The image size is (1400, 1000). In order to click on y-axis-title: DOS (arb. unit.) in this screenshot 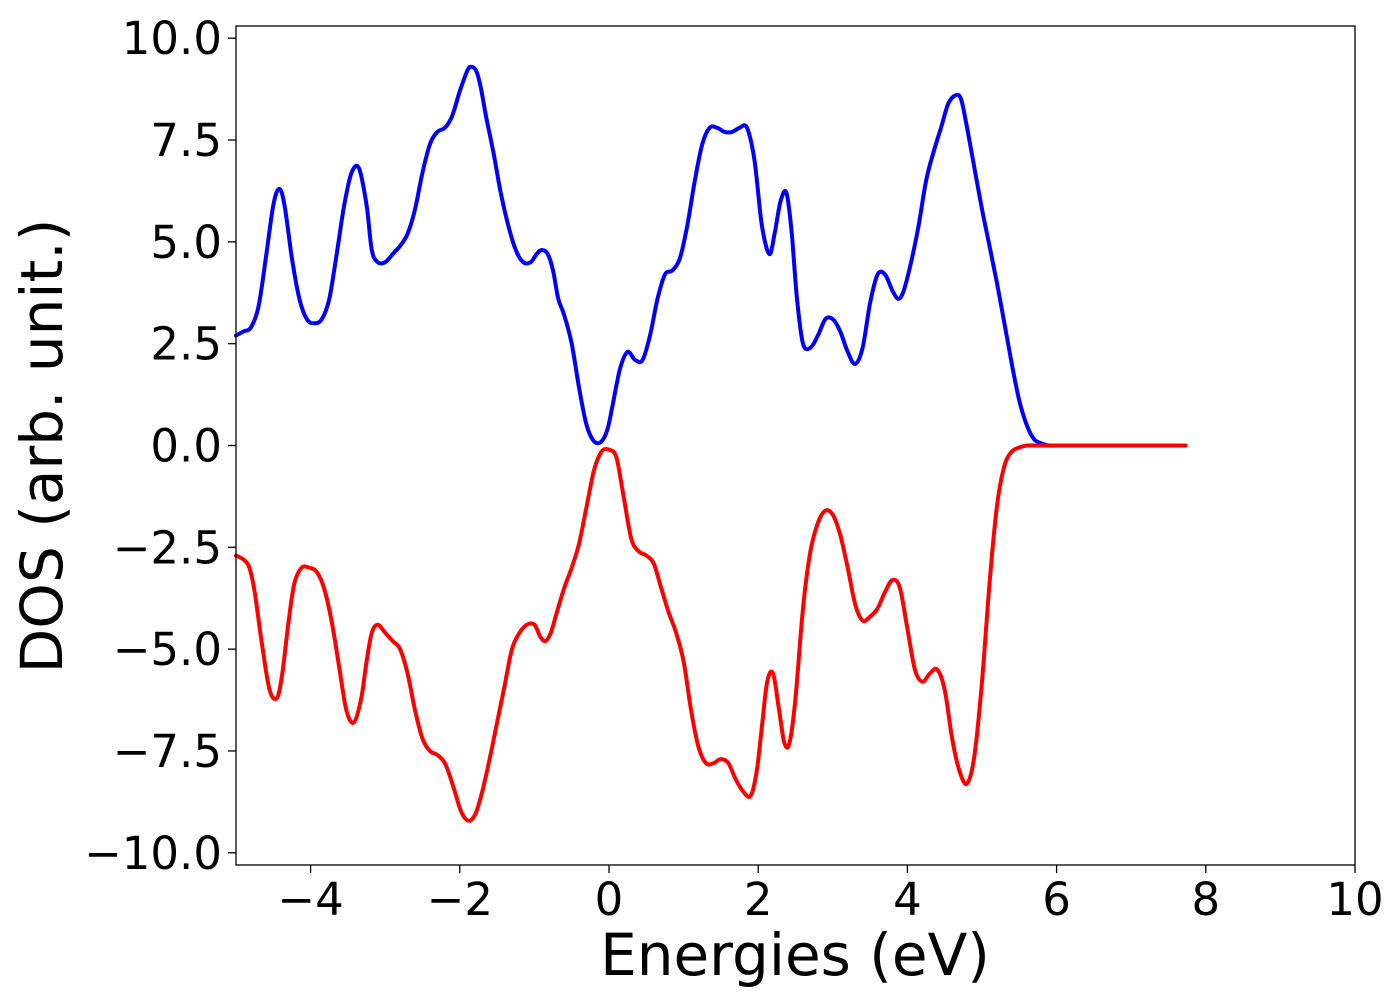, I will do `click(42, 446)`.